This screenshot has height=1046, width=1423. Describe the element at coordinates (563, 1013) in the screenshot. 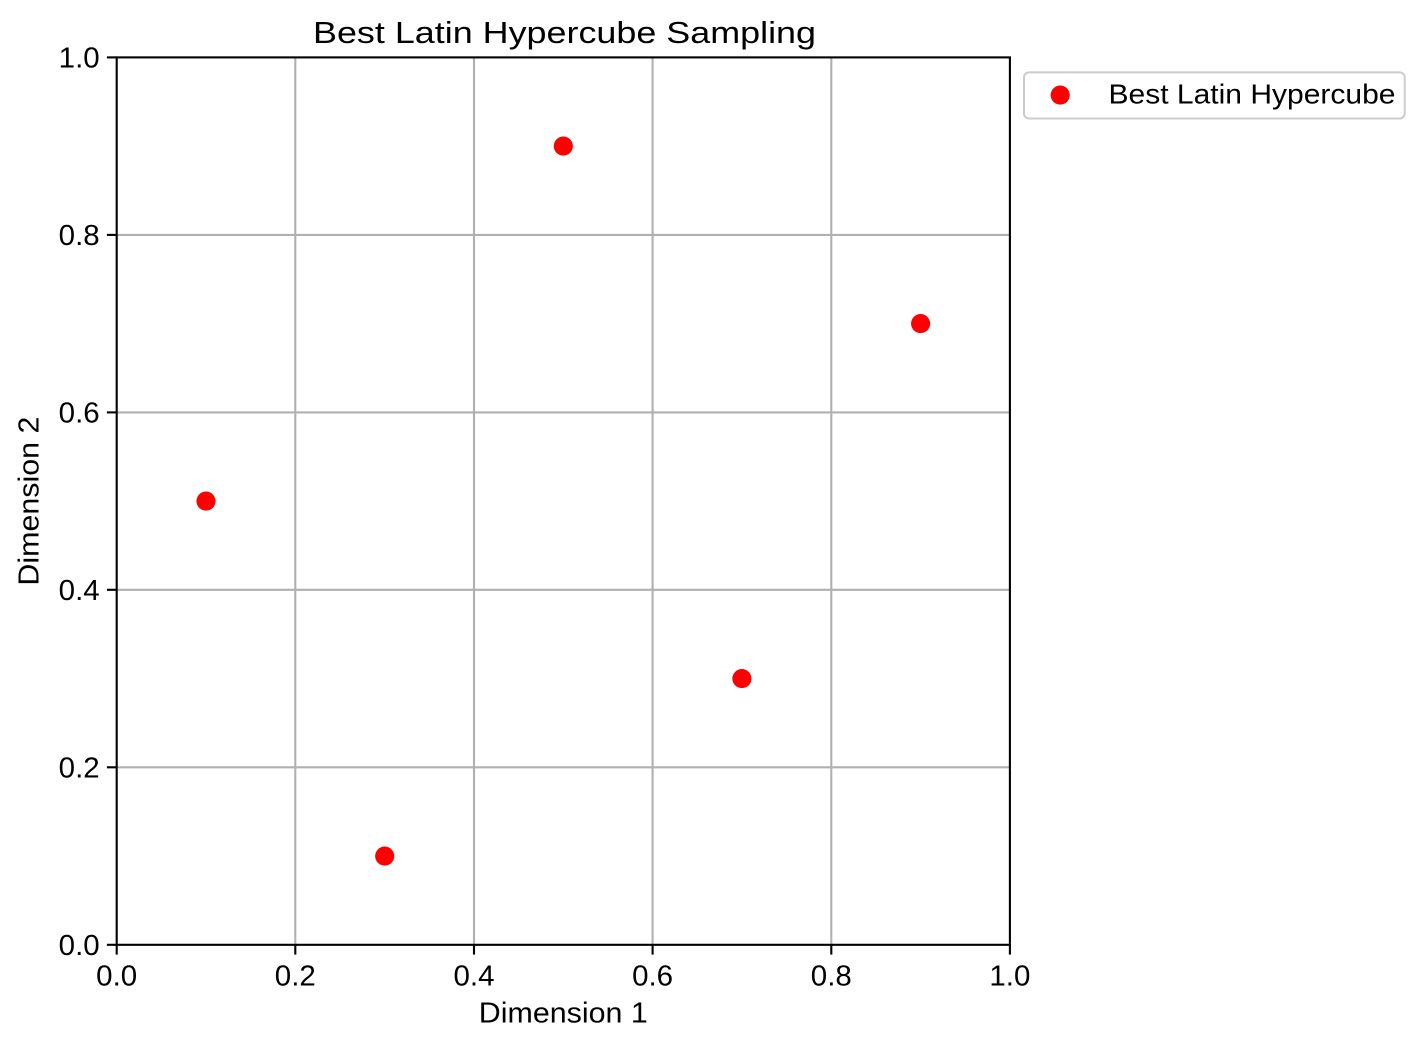

I see `svg-text: Dimension 1` at that location.